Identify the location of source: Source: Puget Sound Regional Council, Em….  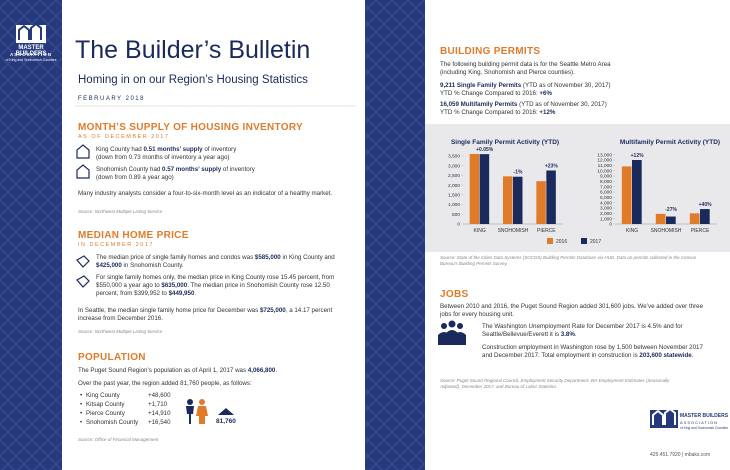
(555, 383).